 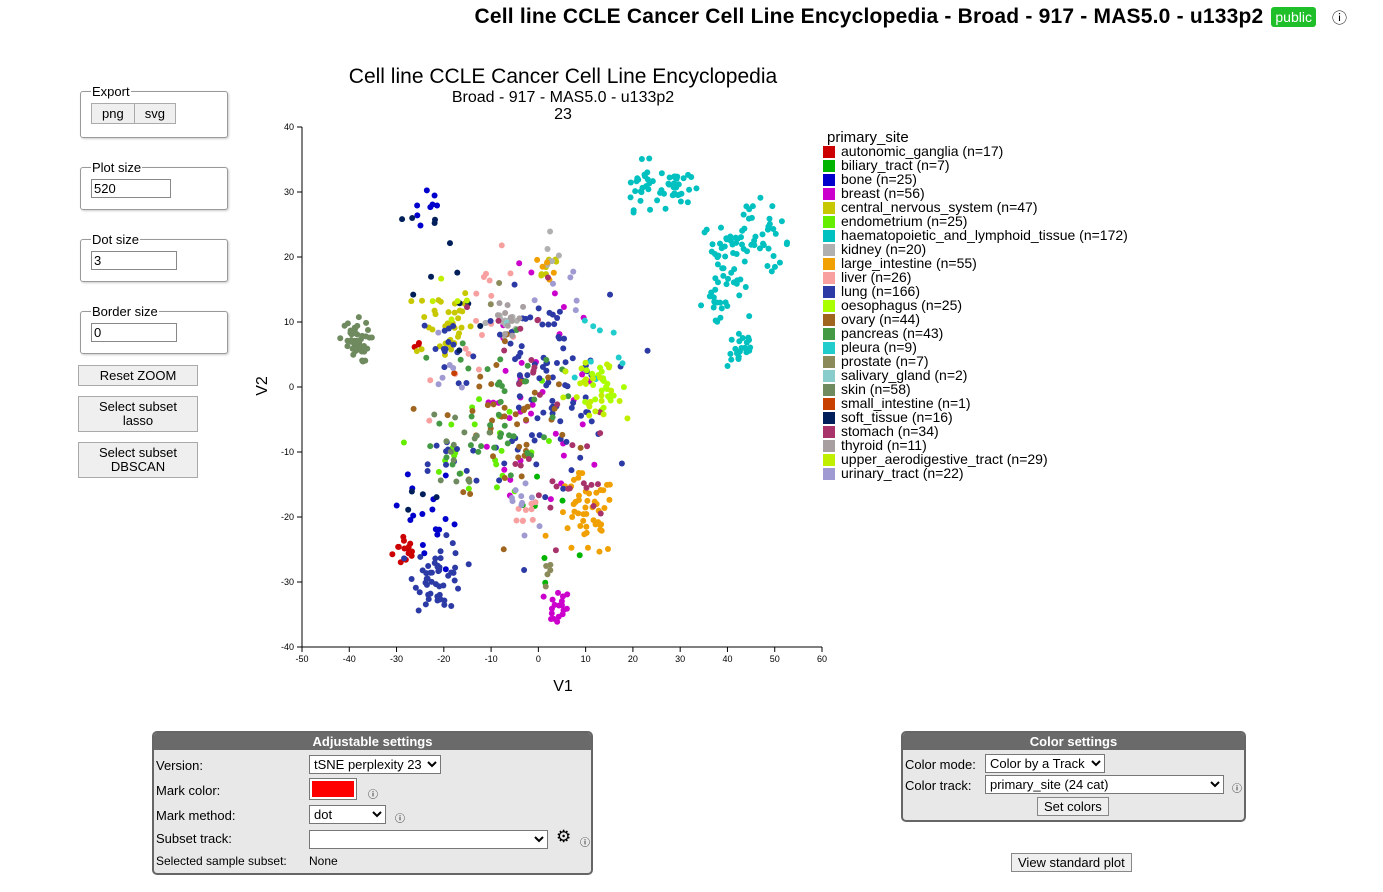 What do you see at coordinates (155, 113) in the screenshot?
I see `export-svg-button: svg` at bounding box center [155, 113].